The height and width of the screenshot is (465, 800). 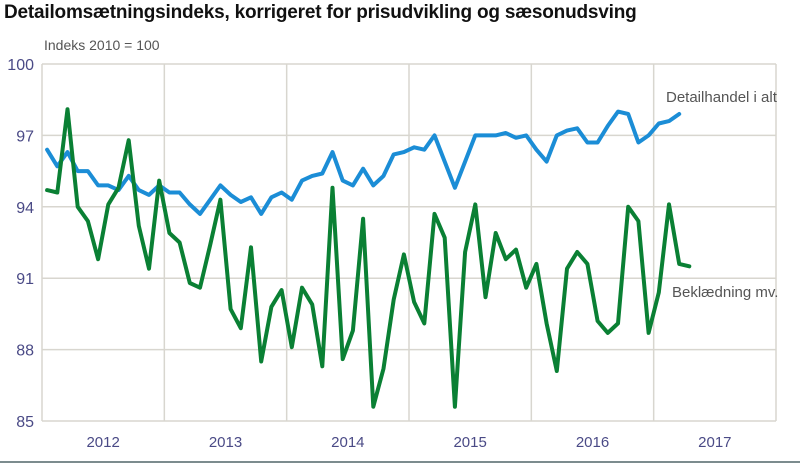 I want to click on bottom-divider, so click(x=400, y=462).